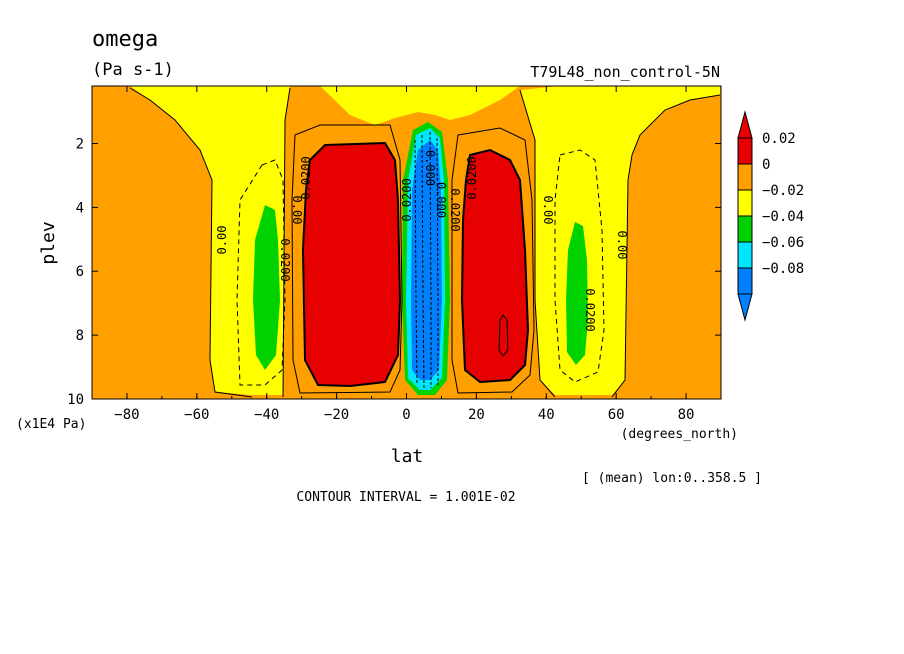  I want to click on colorbar-min-triangle, so click(745, 307).